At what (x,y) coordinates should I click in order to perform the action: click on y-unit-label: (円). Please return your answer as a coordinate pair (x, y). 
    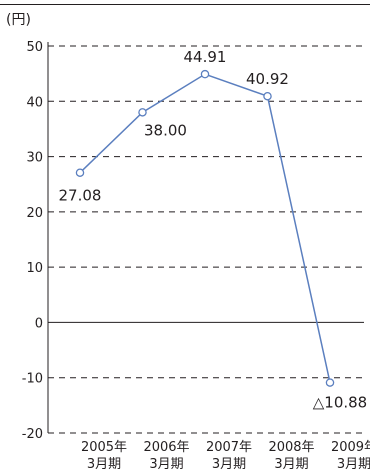
    Looking at the image, I should click on (18, 20).